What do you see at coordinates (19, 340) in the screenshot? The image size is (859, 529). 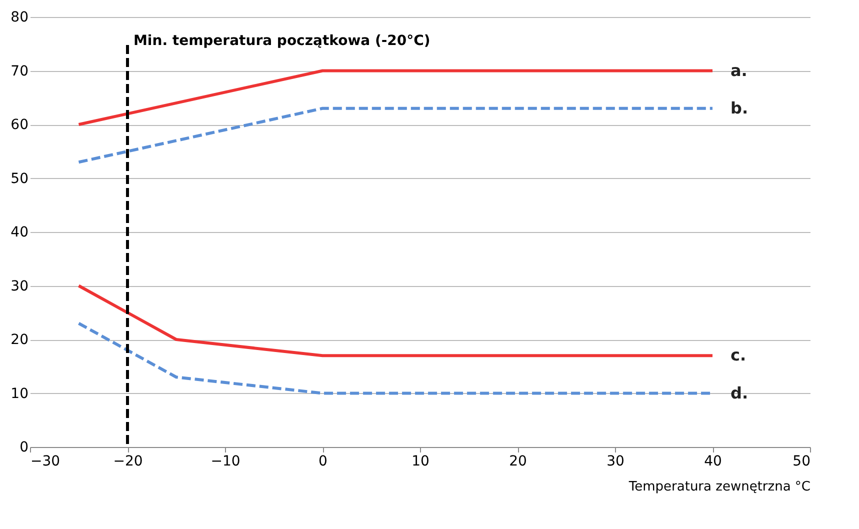 I see `y-tick-label: 20` at bounding box center [19, 340].